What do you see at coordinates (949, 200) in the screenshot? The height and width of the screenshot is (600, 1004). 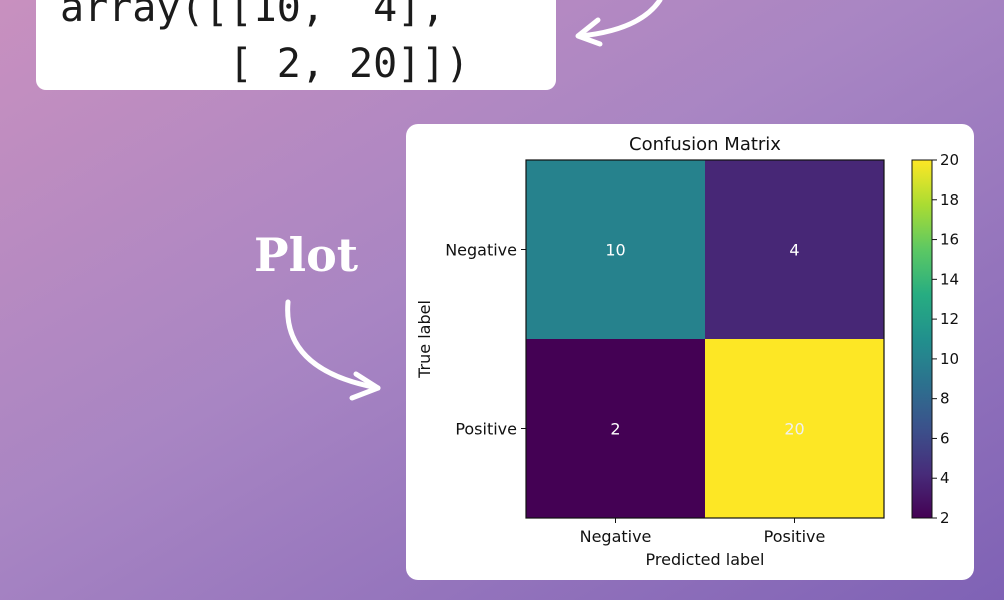 I see `colorbar-tick-label: 18` at bounding box center [949, 200].